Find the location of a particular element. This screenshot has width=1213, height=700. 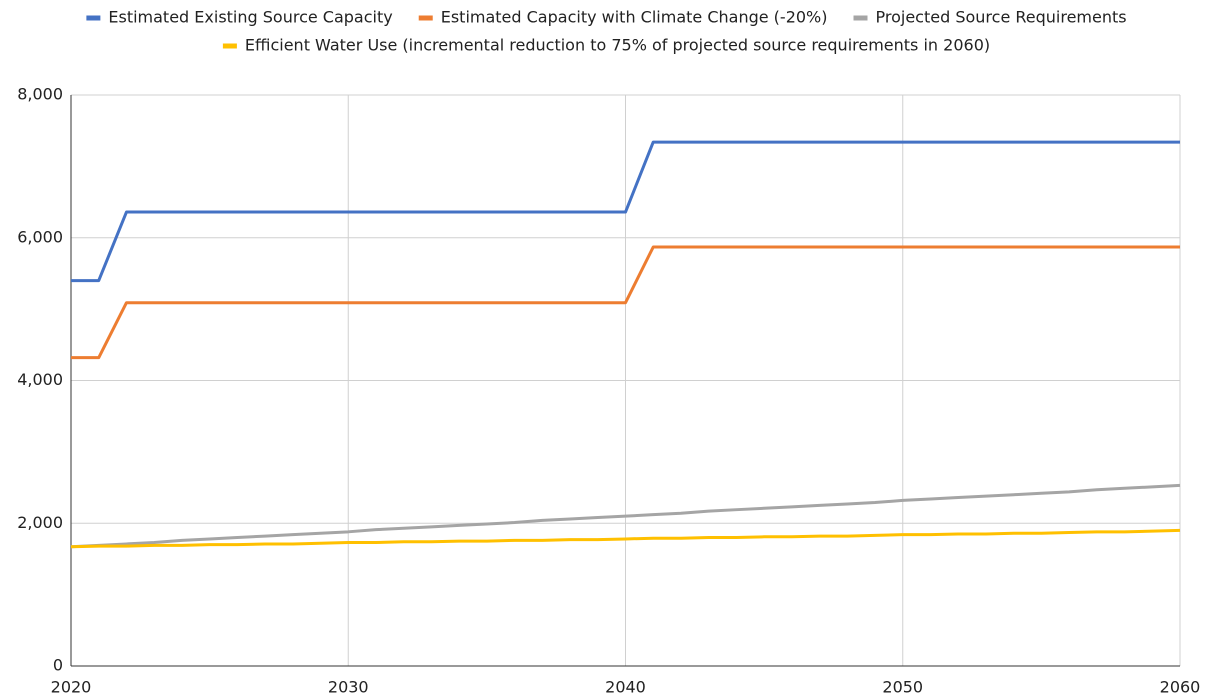

x-tick-label: 2030 is located at coordinates (348, 687).